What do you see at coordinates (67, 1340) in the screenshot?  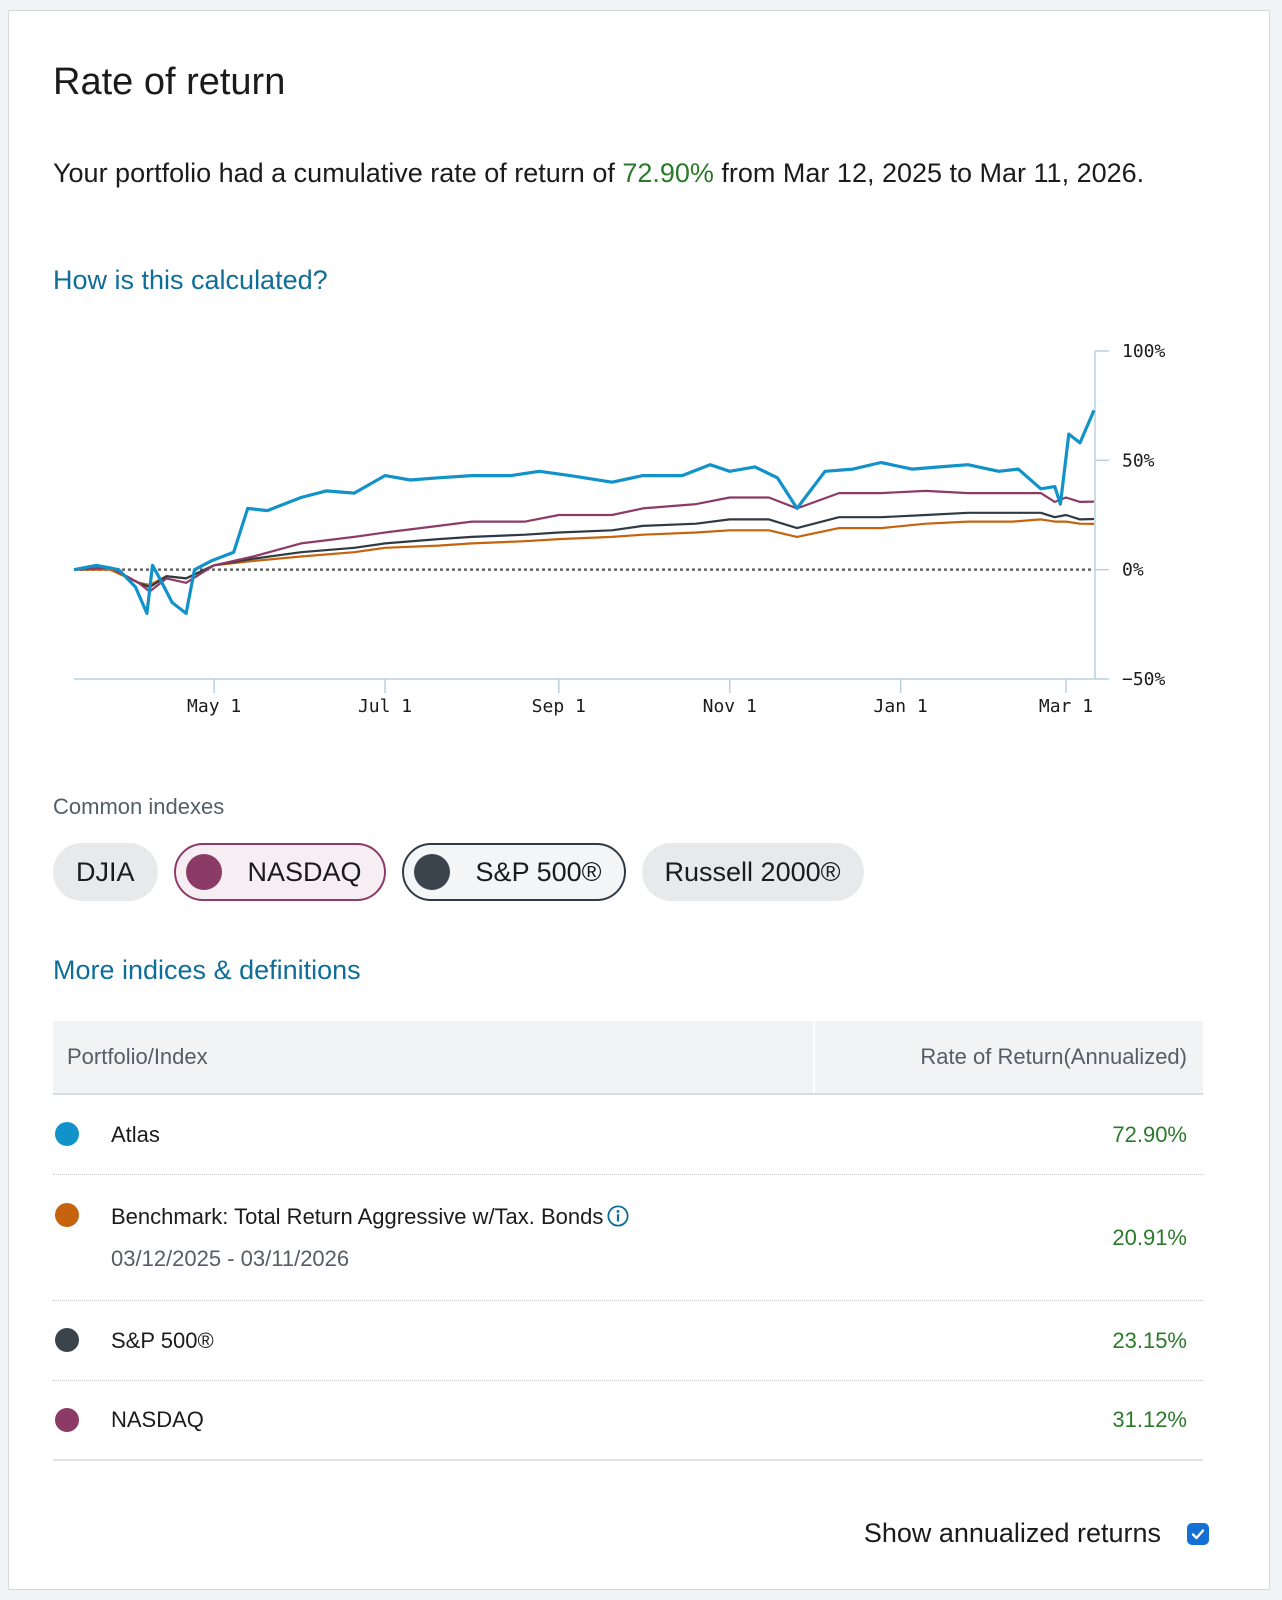 I see `sp500-row-dot-icon` at bounding box center [67, 1340].